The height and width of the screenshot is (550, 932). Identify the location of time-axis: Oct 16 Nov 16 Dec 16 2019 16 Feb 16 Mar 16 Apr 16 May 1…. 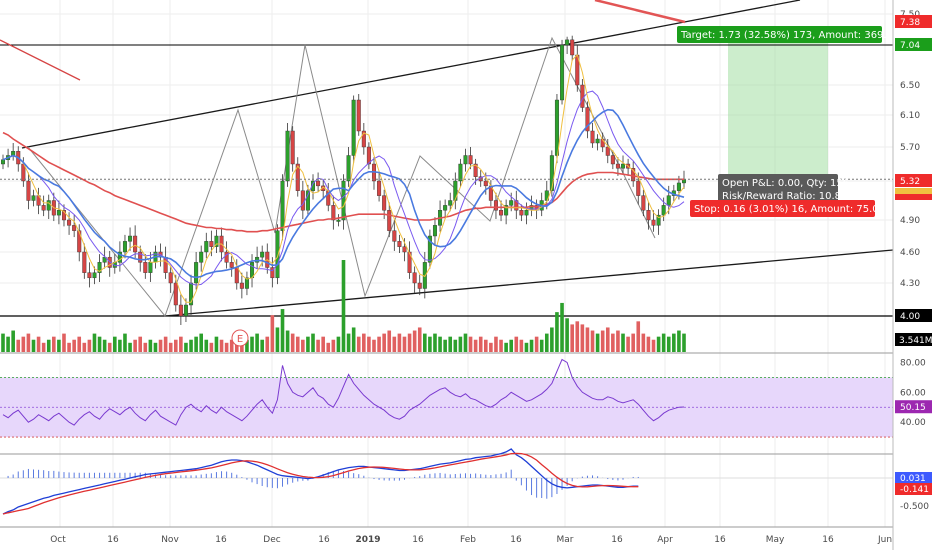
(471, 540).